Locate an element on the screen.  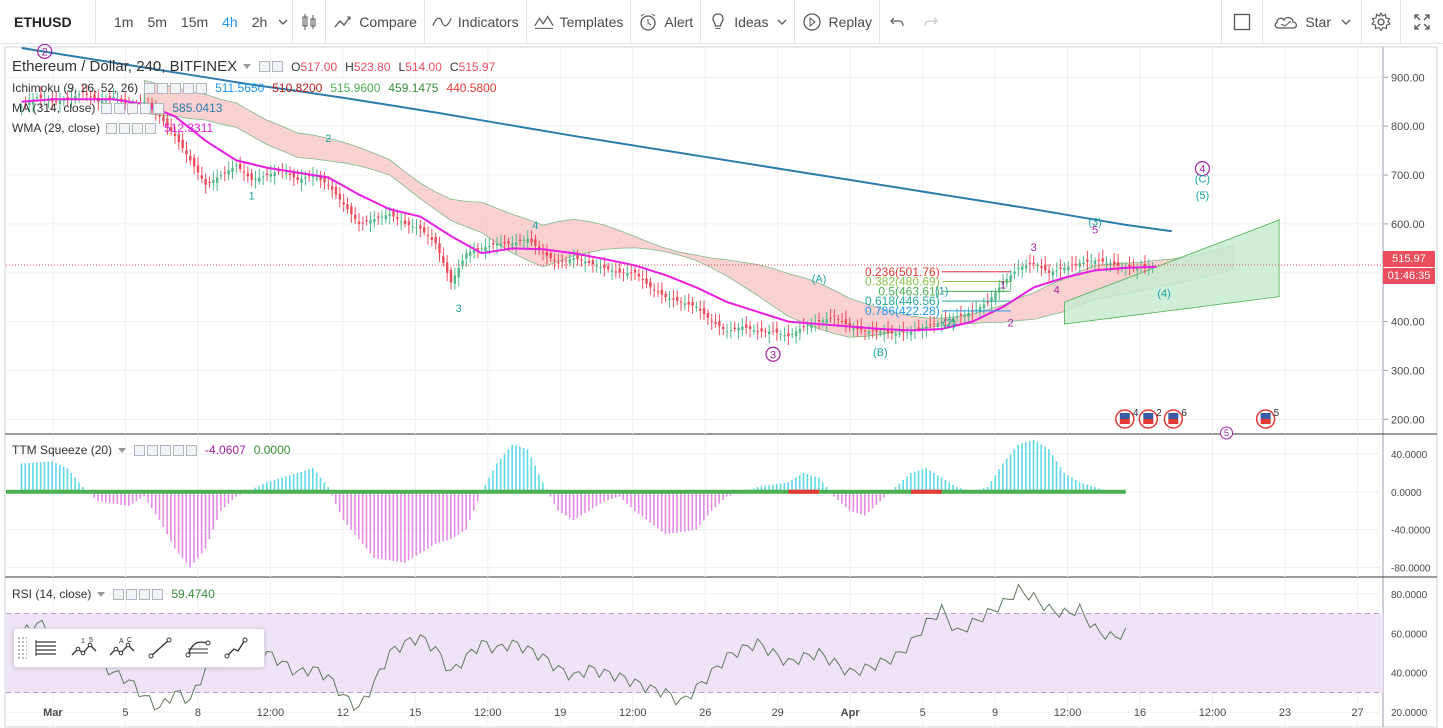
ichimoku-cloud-bull is located at coordinates (1172, 272).